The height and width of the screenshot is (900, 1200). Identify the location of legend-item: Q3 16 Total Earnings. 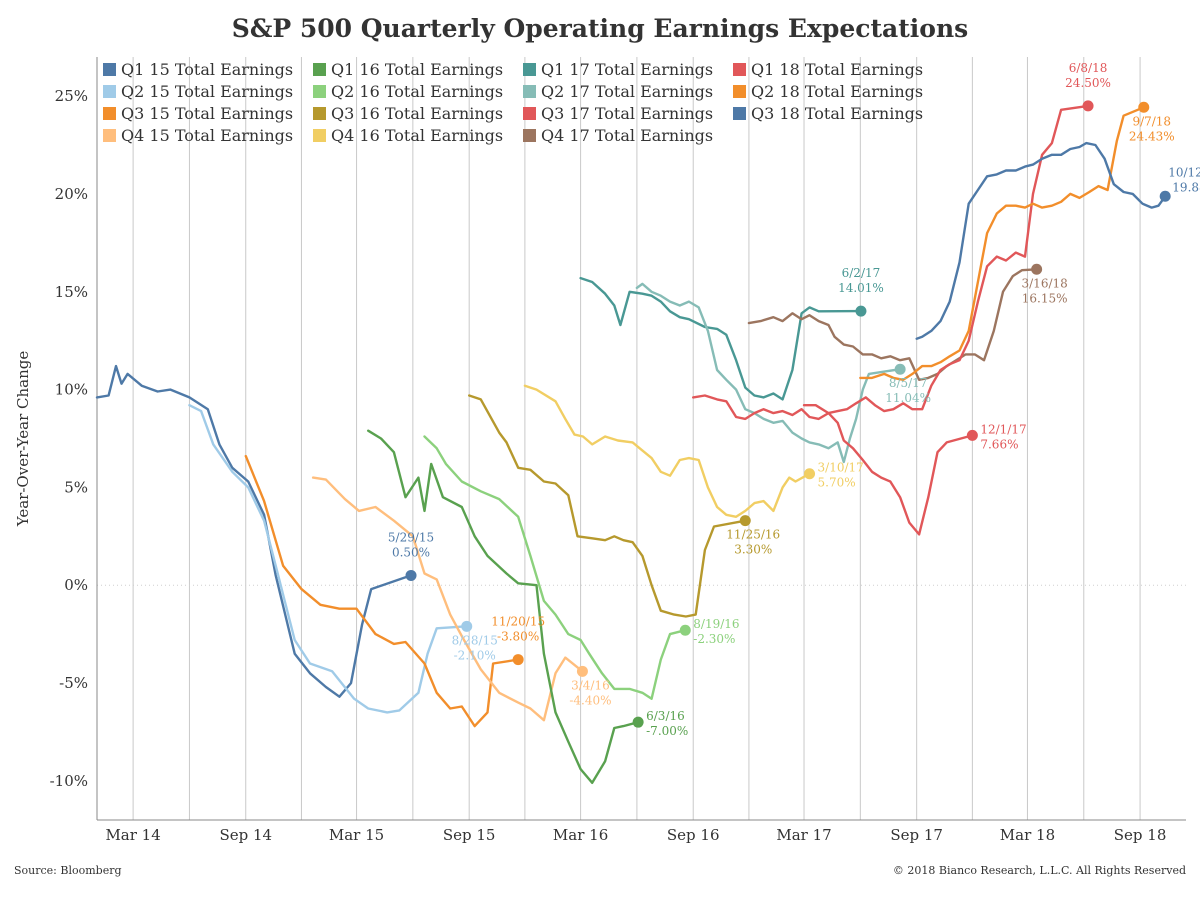
(408, 113).